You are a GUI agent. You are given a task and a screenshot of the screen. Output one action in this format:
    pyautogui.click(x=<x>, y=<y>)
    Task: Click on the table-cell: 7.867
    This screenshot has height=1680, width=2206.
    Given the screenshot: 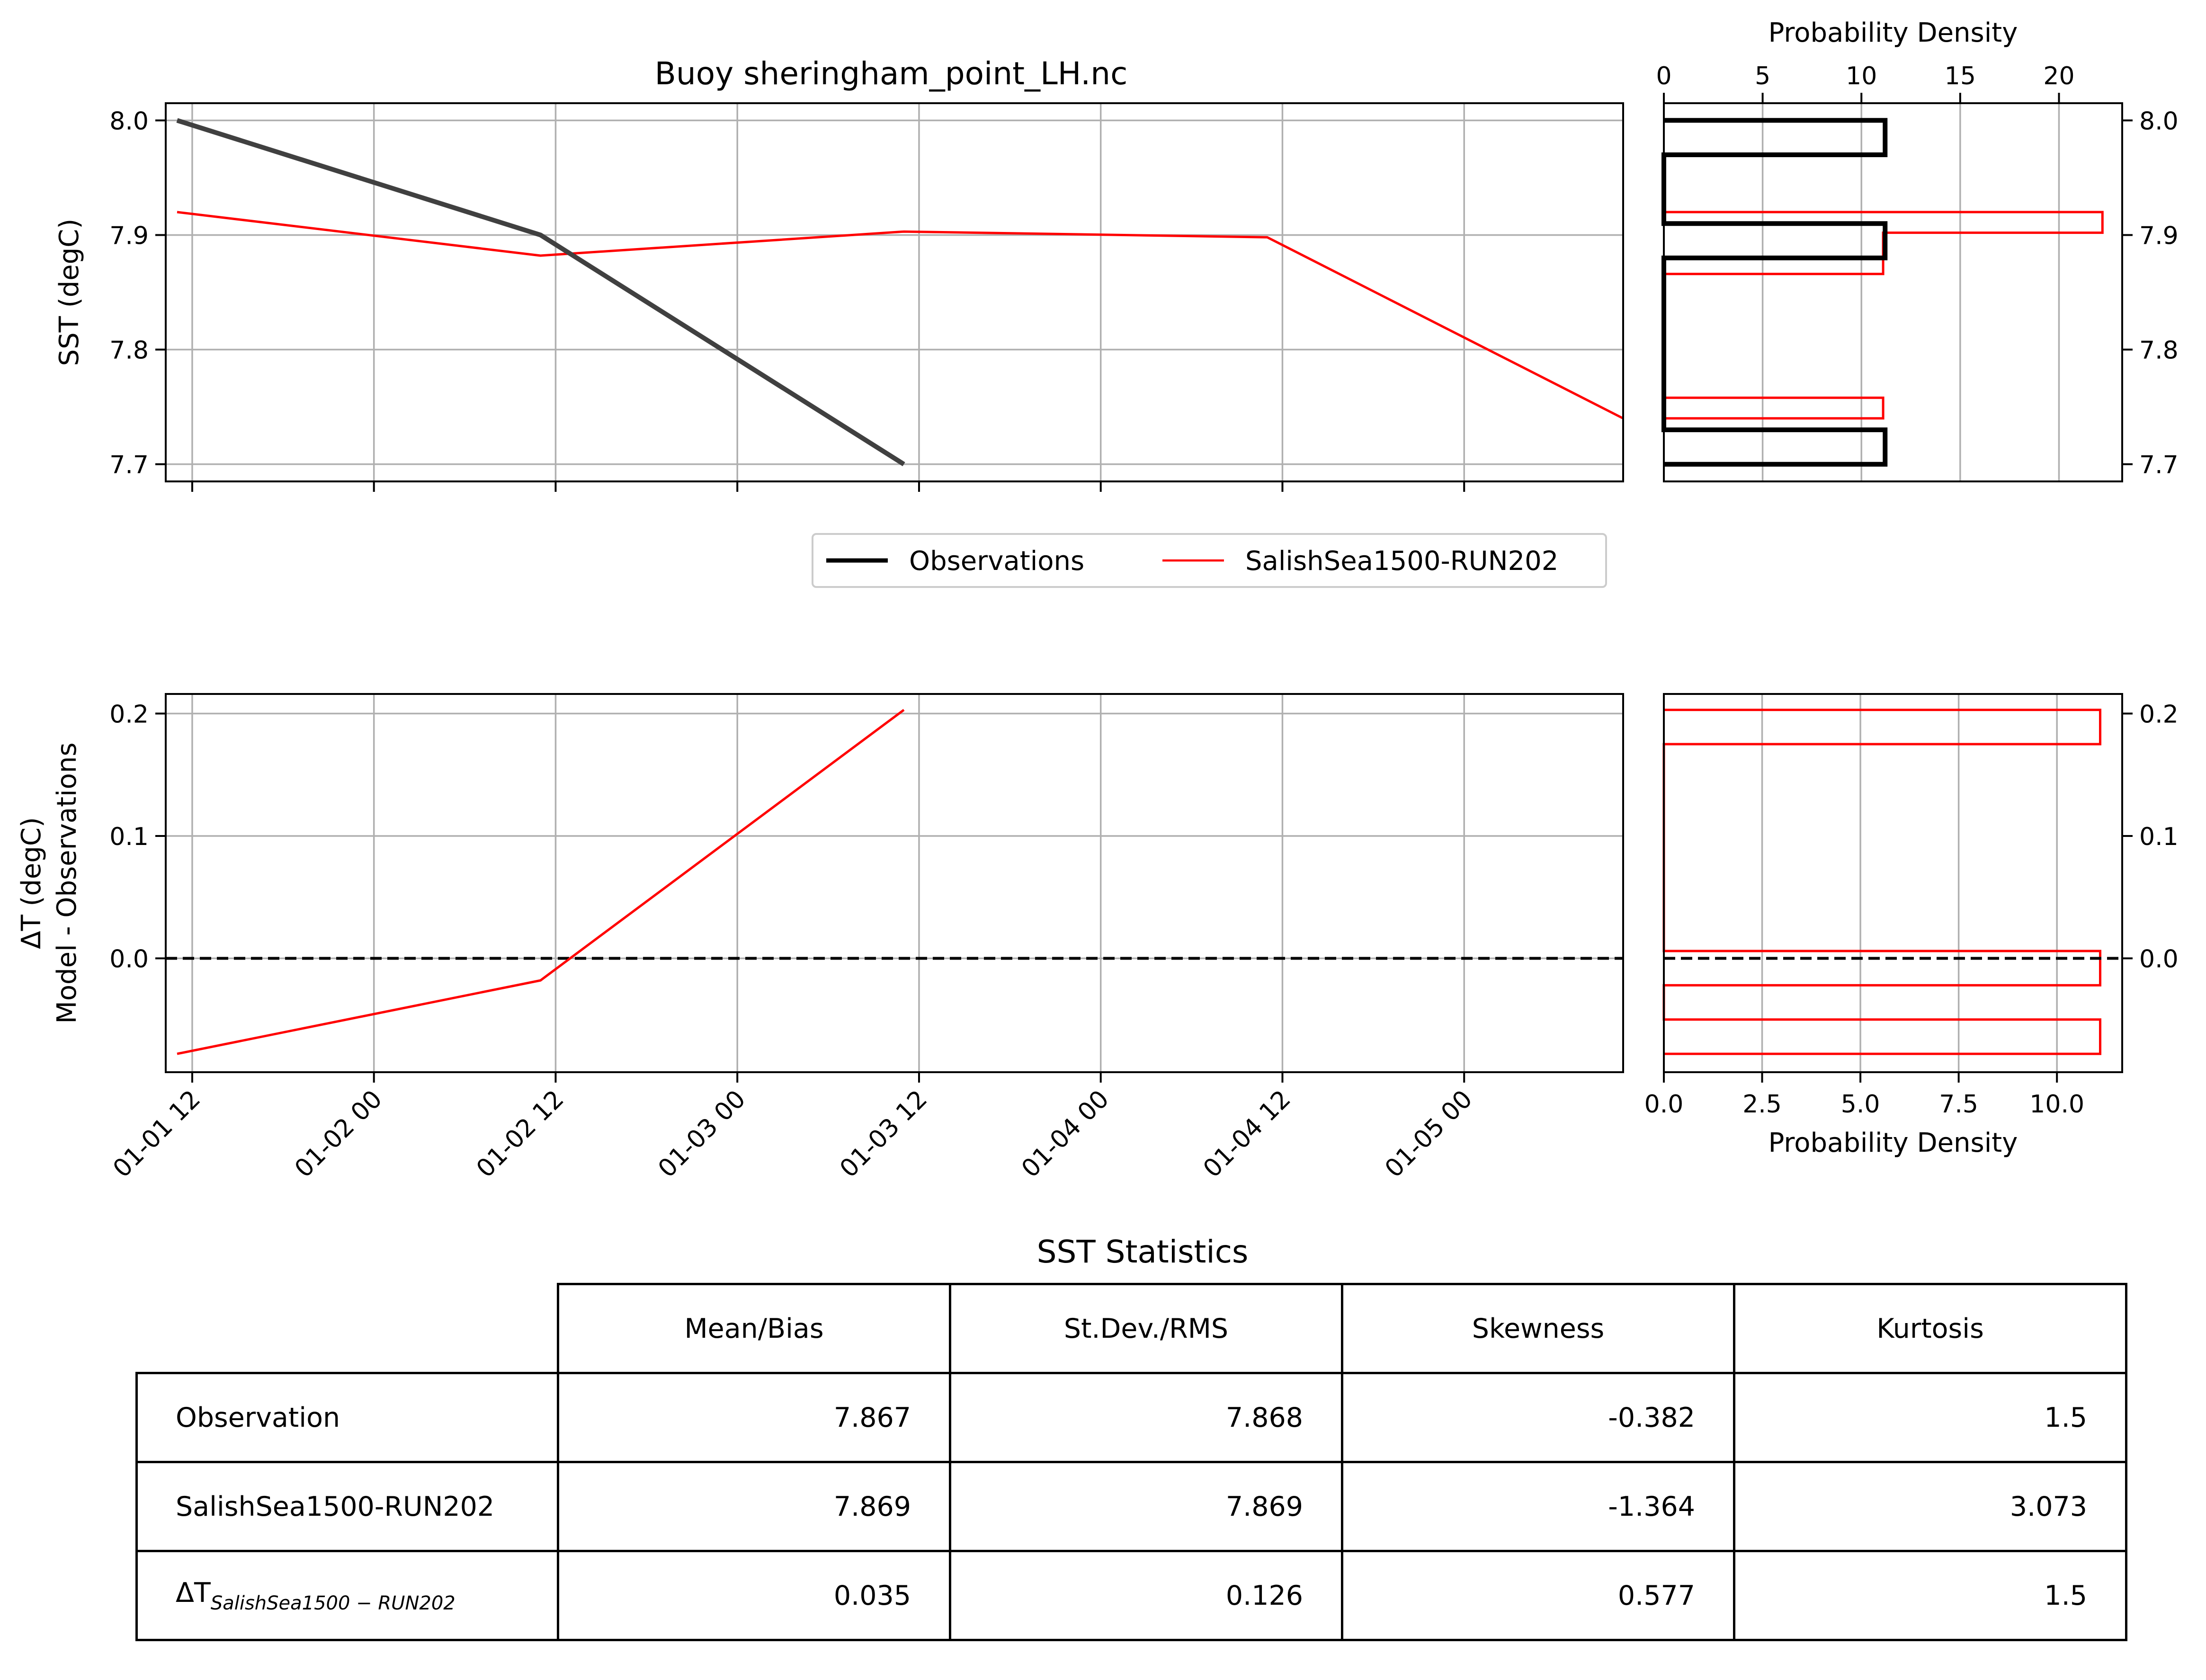 What is the action you would take?
    pyautogui.click(x=754, y=1417)
    